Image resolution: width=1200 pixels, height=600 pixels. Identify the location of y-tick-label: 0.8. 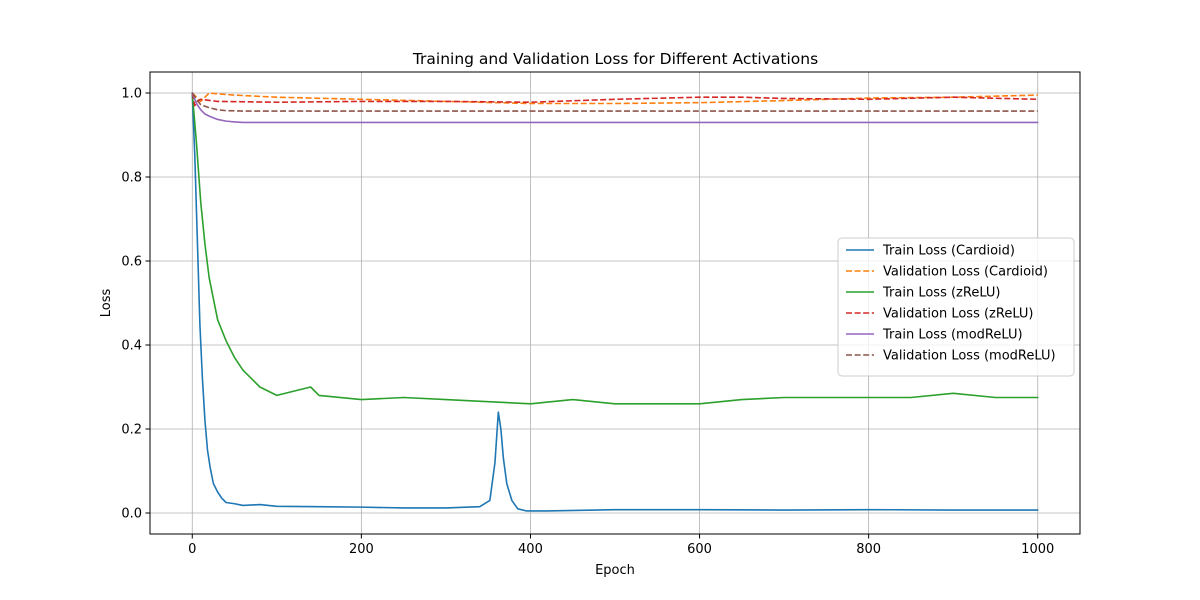
(131, 178).